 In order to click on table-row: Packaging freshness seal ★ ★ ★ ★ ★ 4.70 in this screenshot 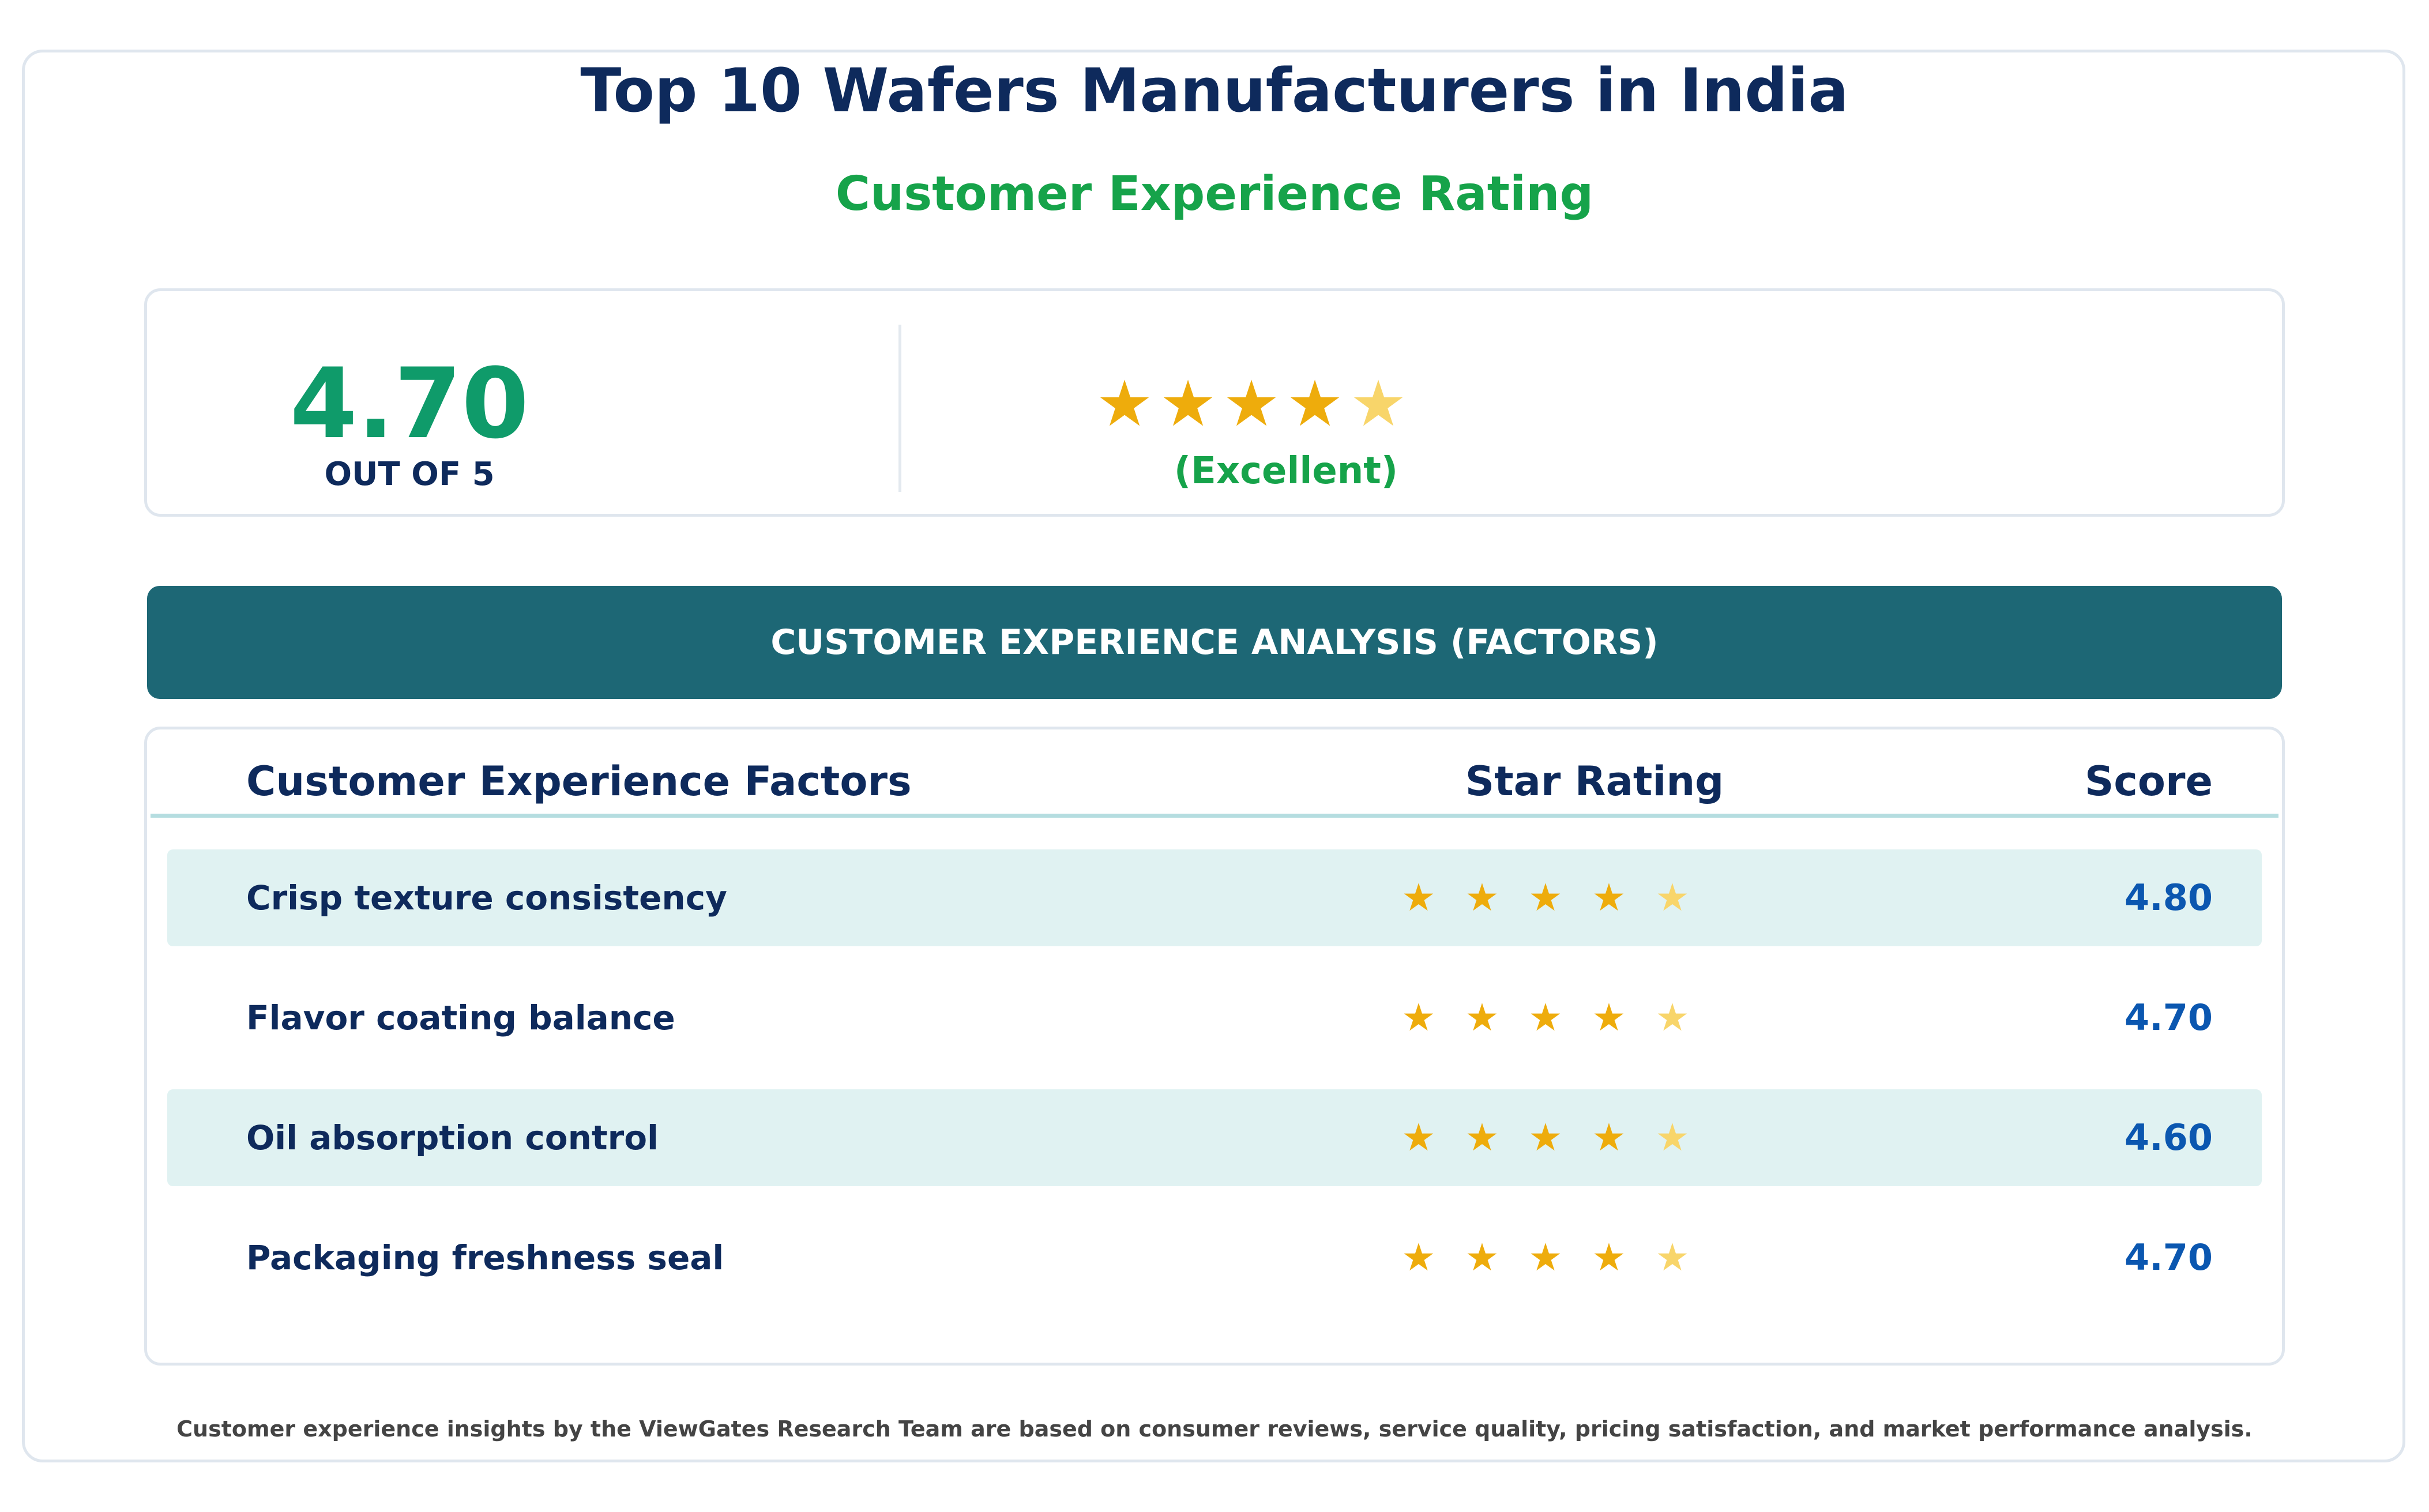, I will do `click(1214, 1257)`.